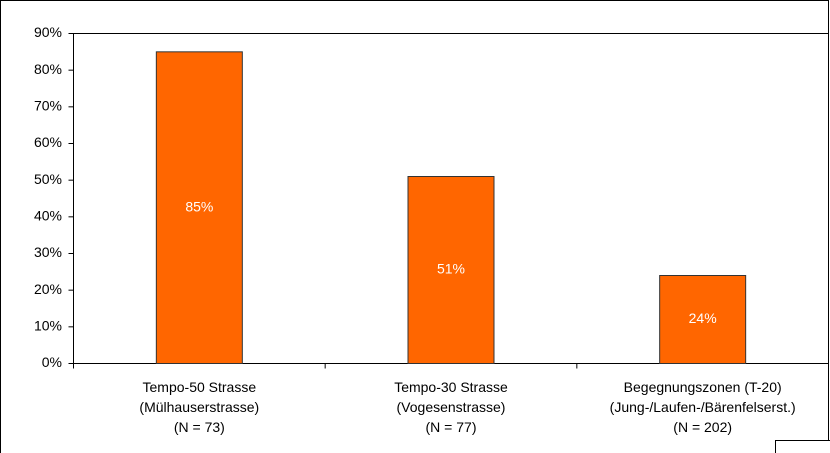  I want to click on value-label: 24%, so click(703, 318).